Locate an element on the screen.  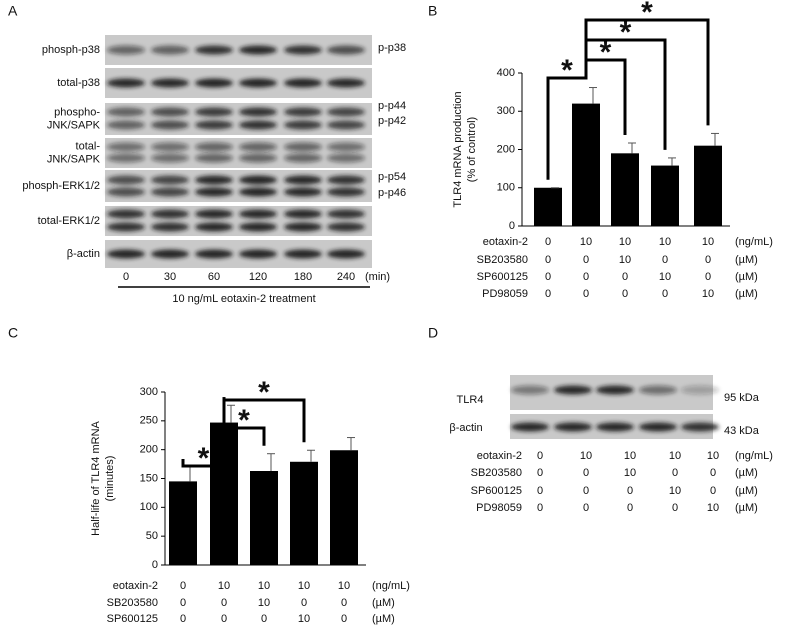
band-label: p-p46 is located at coordinates (392, 193).